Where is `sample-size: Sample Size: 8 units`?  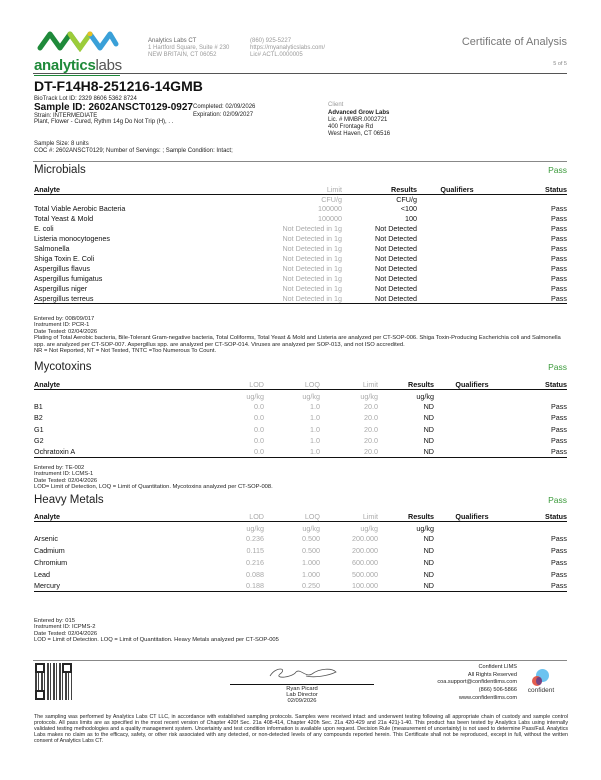 sample-size: Sample Size: 8 units is located at coordinates (61, 144).